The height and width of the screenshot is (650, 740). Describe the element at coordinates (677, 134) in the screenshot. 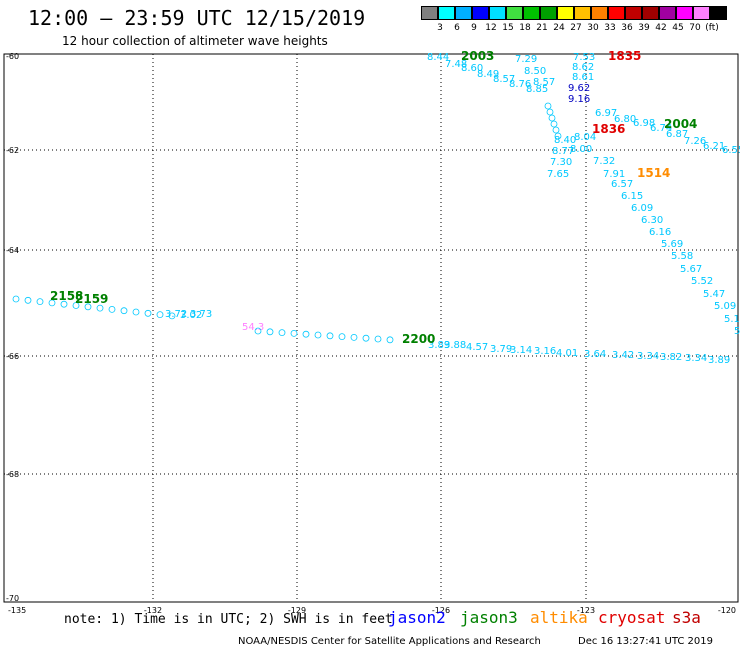

I see `wave-height-value: 6.87` at that location.